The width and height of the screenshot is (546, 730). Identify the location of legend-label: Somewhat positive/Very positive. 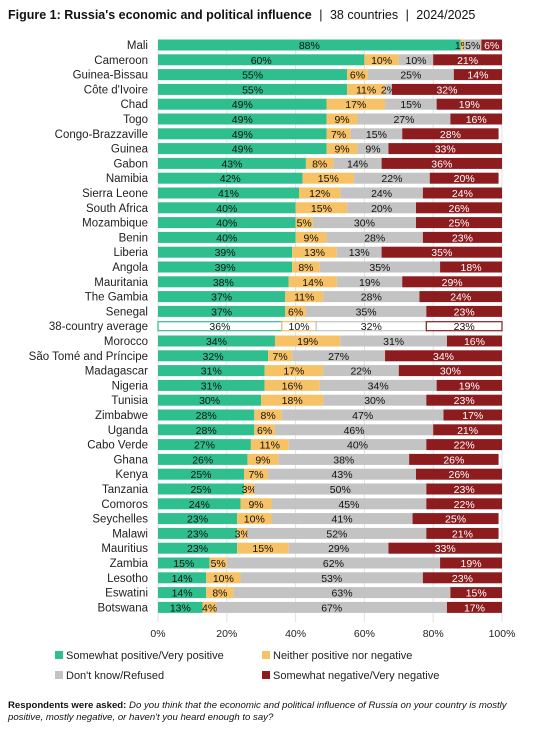
(145, 656).